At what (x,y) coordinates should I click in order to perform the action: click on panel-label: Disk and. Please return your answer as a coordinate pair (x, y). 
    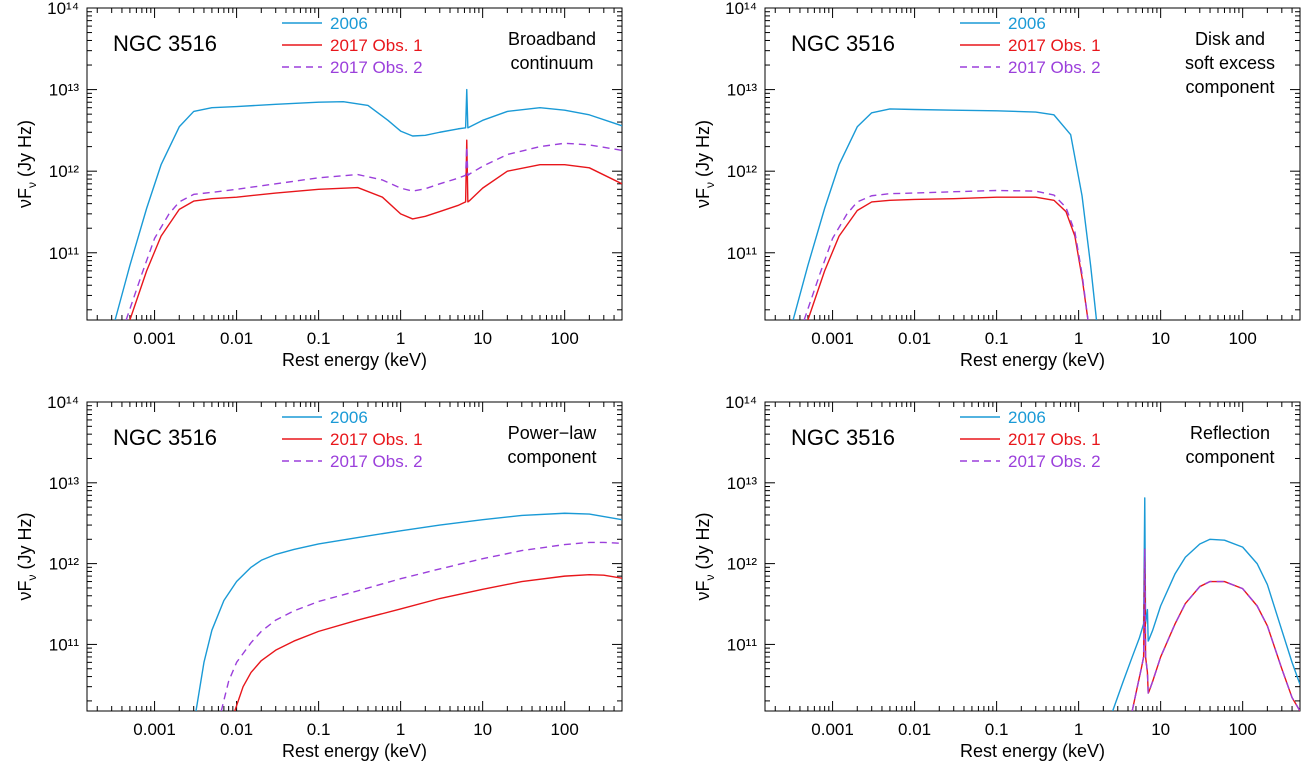
    Looking at the image, I should click on (1230, 39).